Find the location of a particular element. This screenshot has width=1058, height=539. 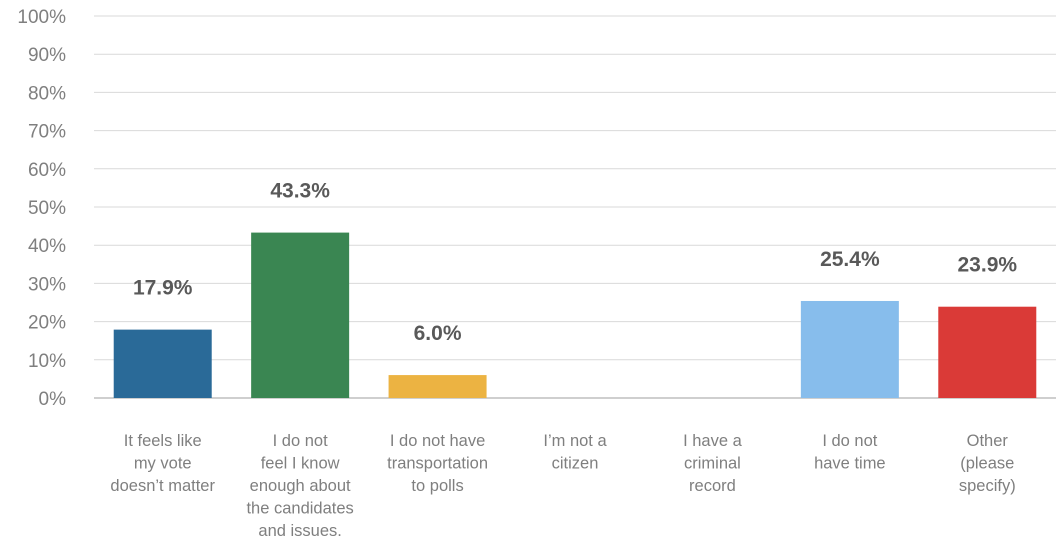

category-label-line: specify) is located at coordinates (987, 486).